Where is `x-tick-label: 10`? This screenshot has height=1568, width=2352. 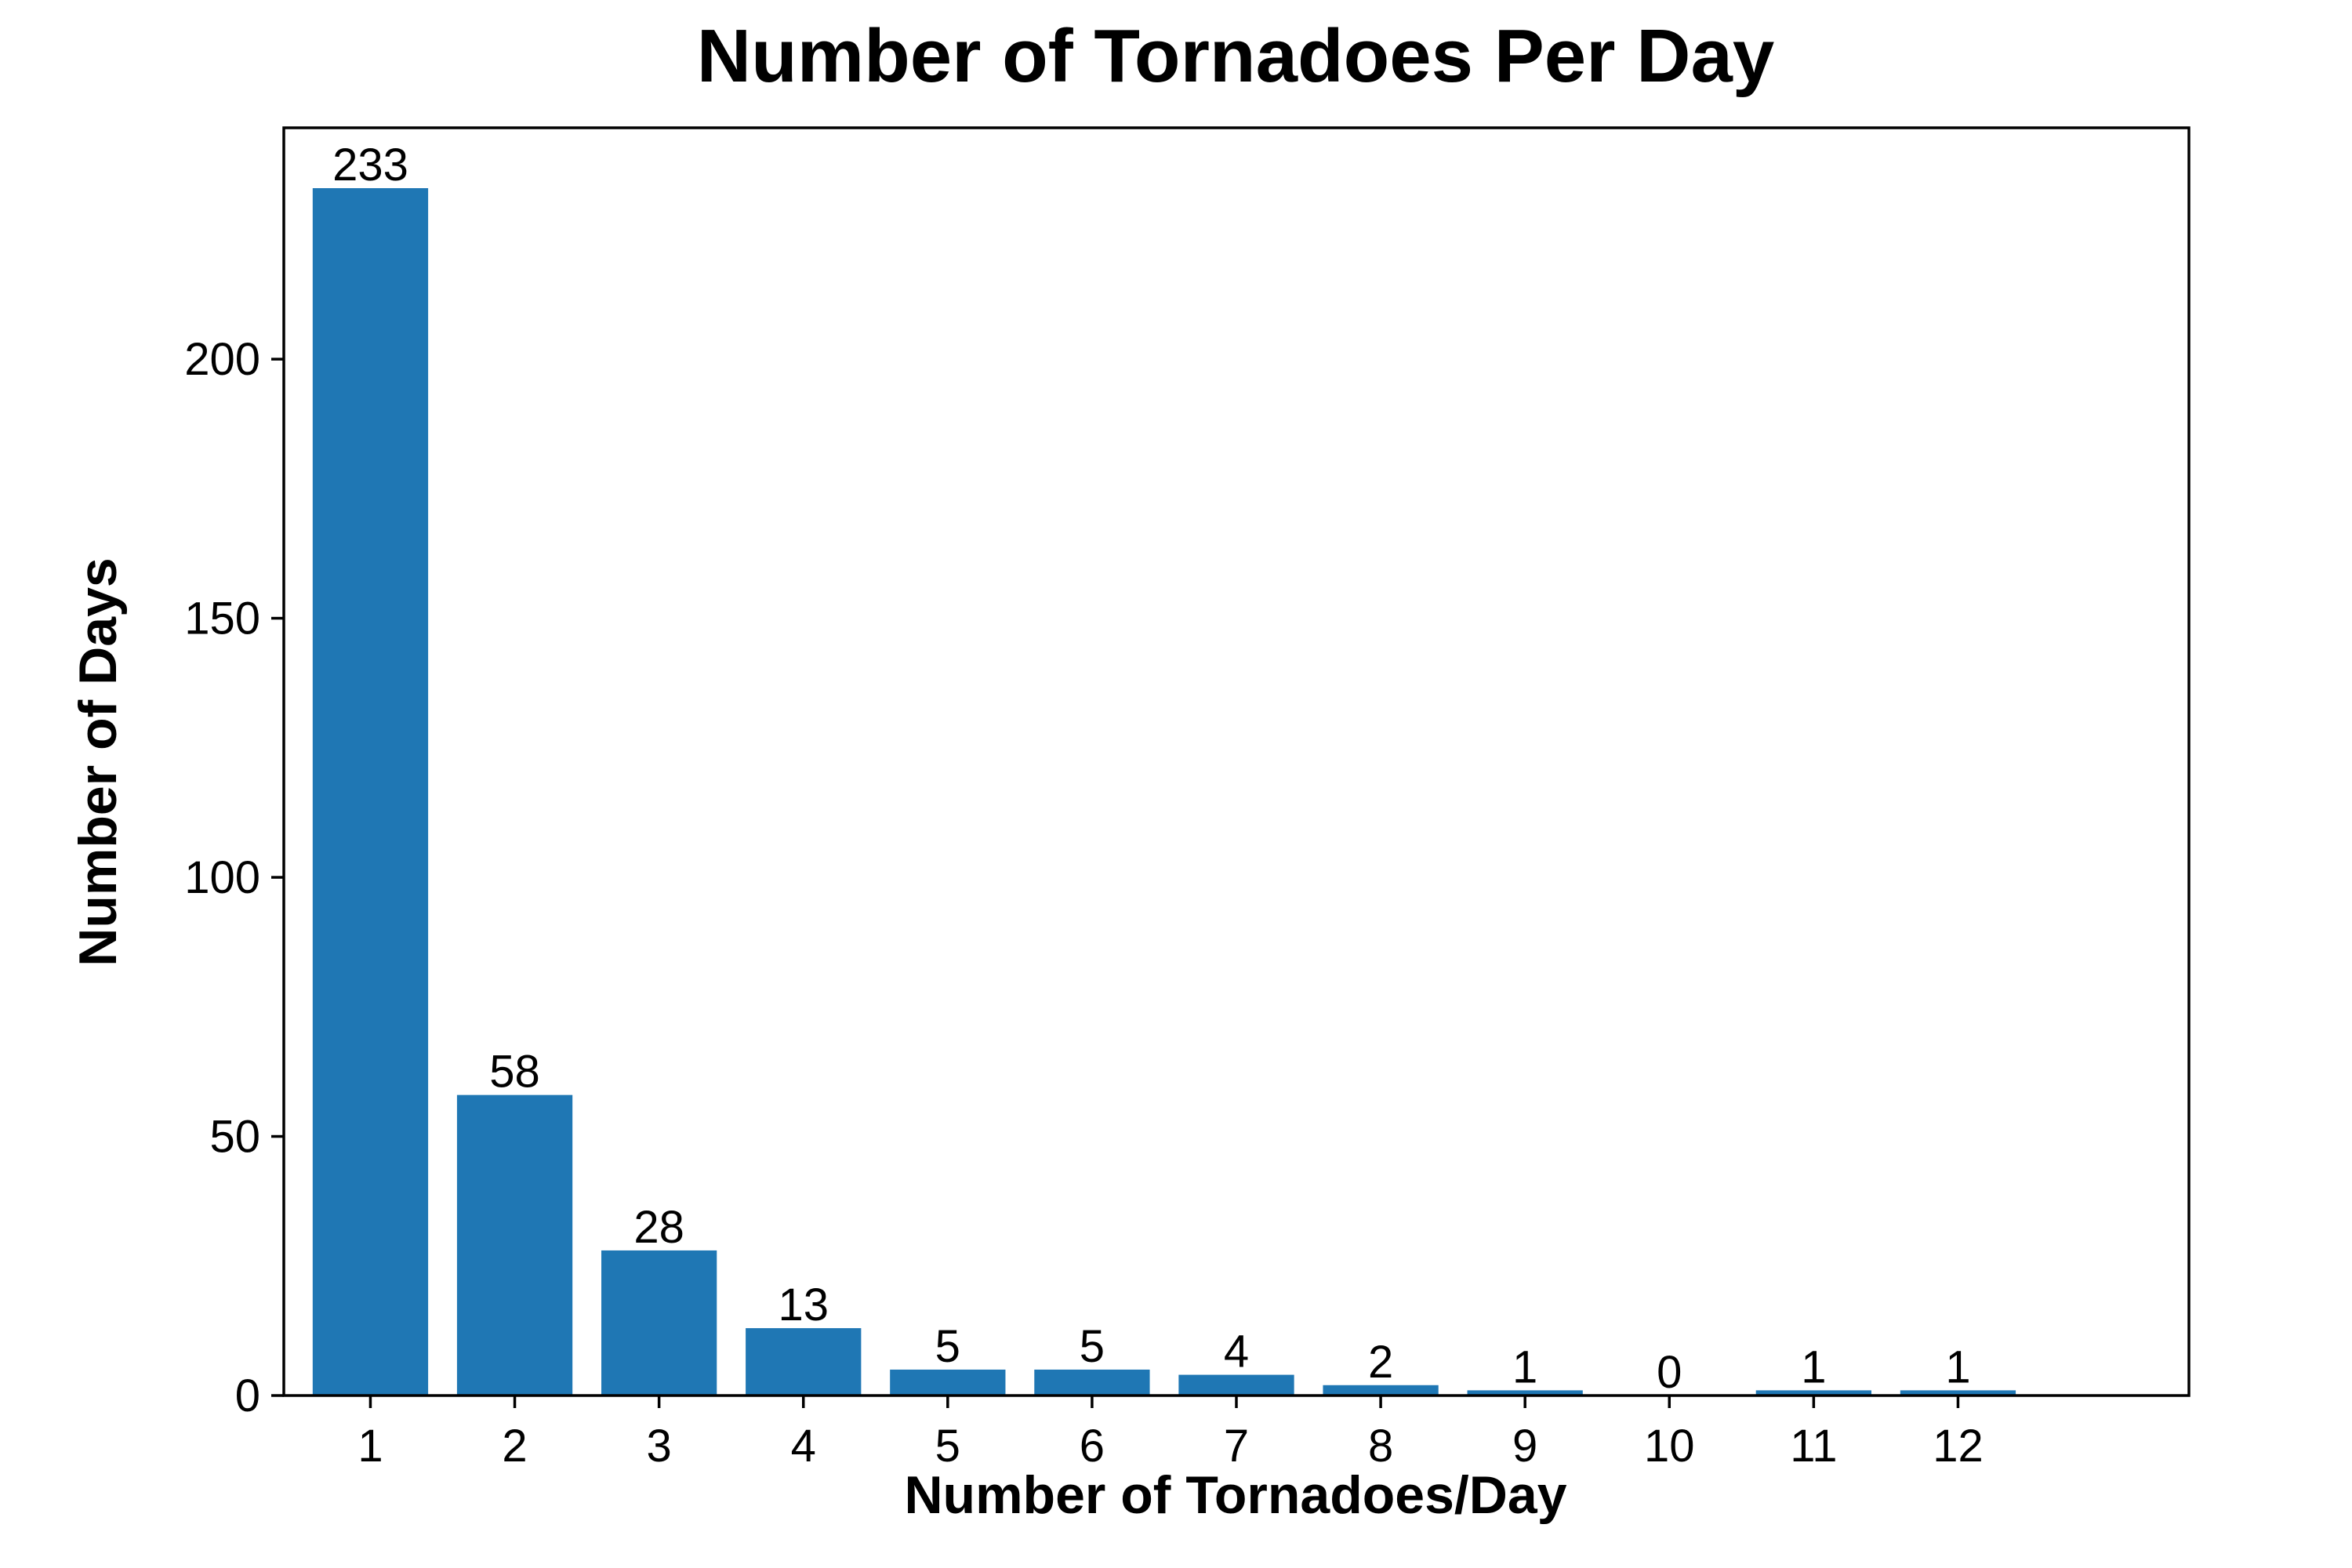
x-tick-label: 10 is located at coordinates (1670, 1446).